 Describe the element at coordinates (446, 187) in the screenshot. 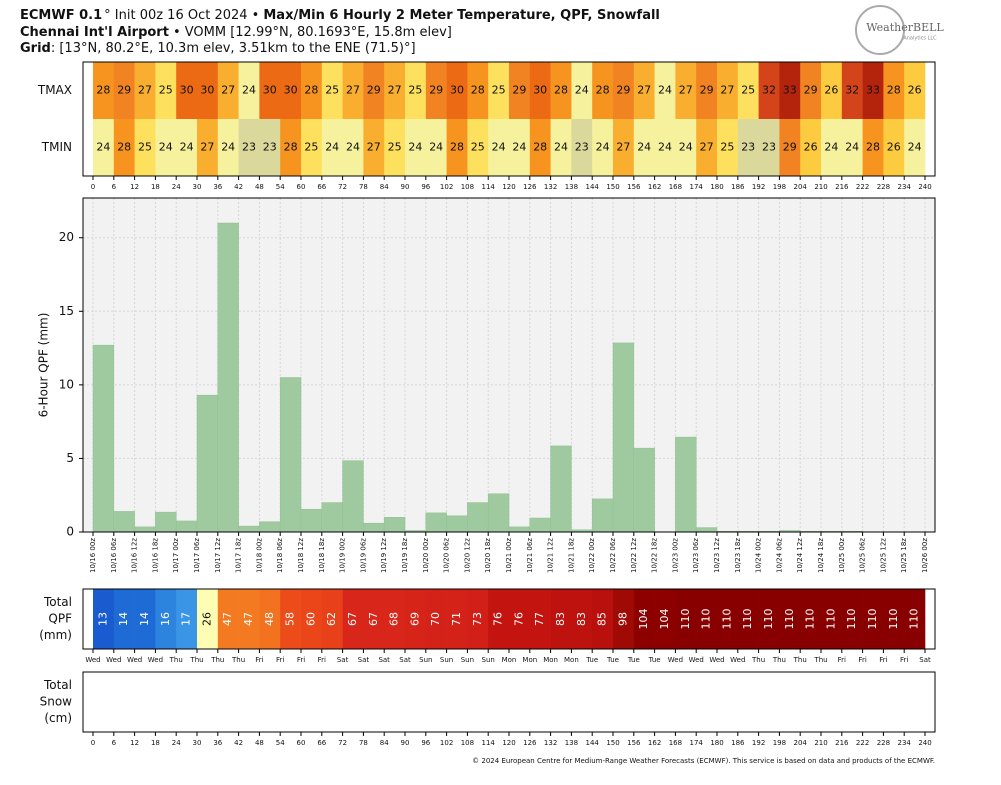

I see `x-tick-label: 102` at that location.